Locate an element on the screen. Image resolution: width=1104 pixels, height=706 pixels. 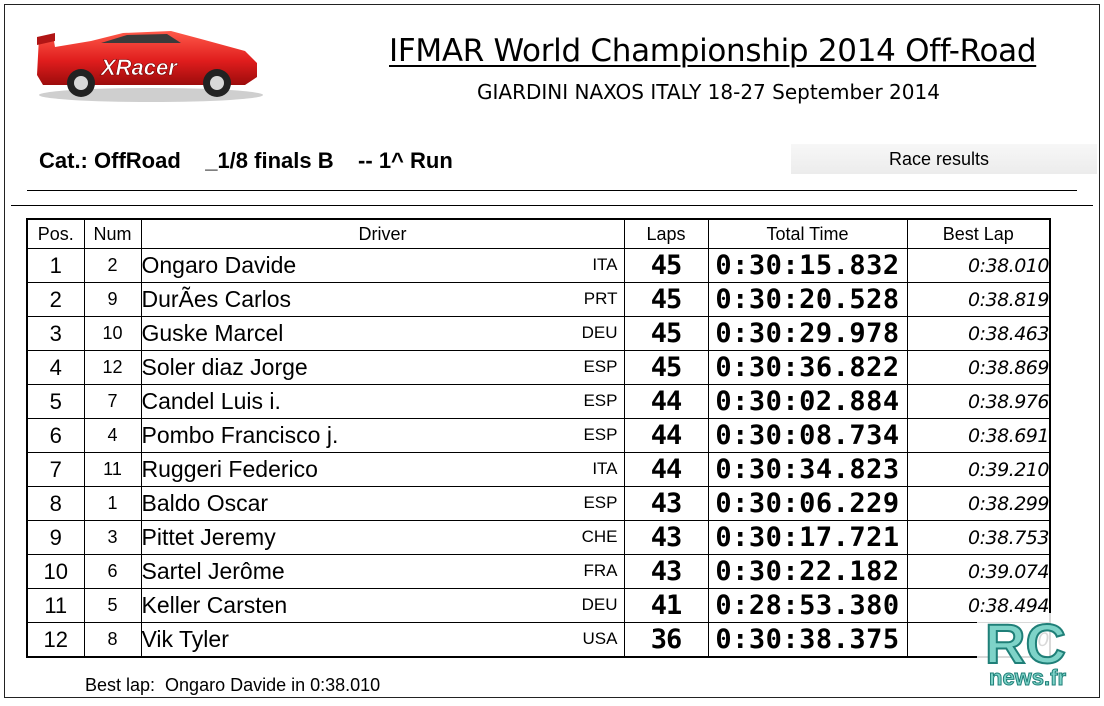
best-lap-cell: 0:38.299 is located at coordinates (978, 503).